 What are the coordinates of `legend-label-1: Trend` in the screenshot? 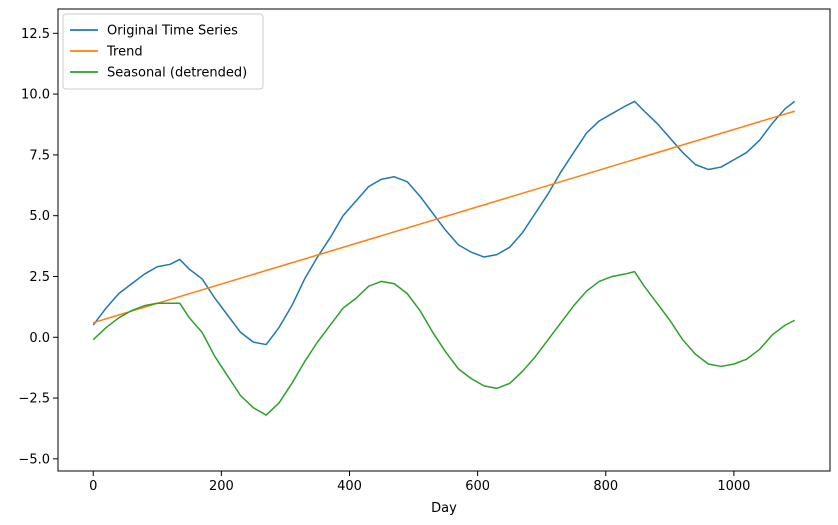 It's located at (124, 52).